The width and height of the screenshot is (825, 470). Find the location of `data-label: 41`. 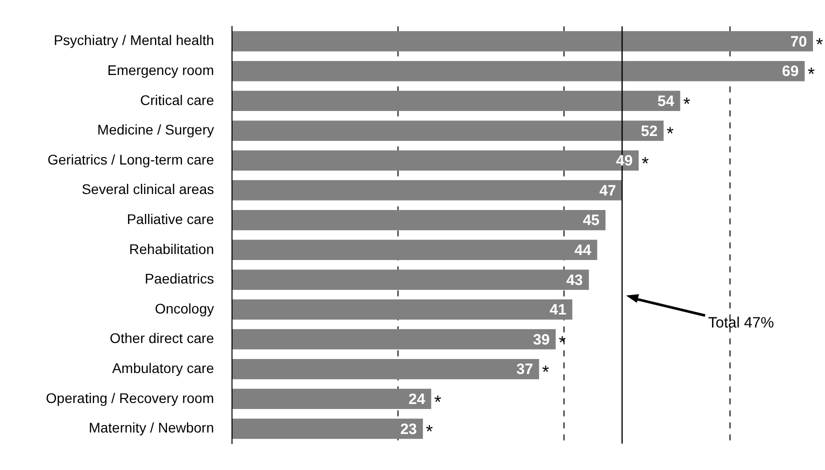

data-label: 41 is located at coordinates (558, 310).